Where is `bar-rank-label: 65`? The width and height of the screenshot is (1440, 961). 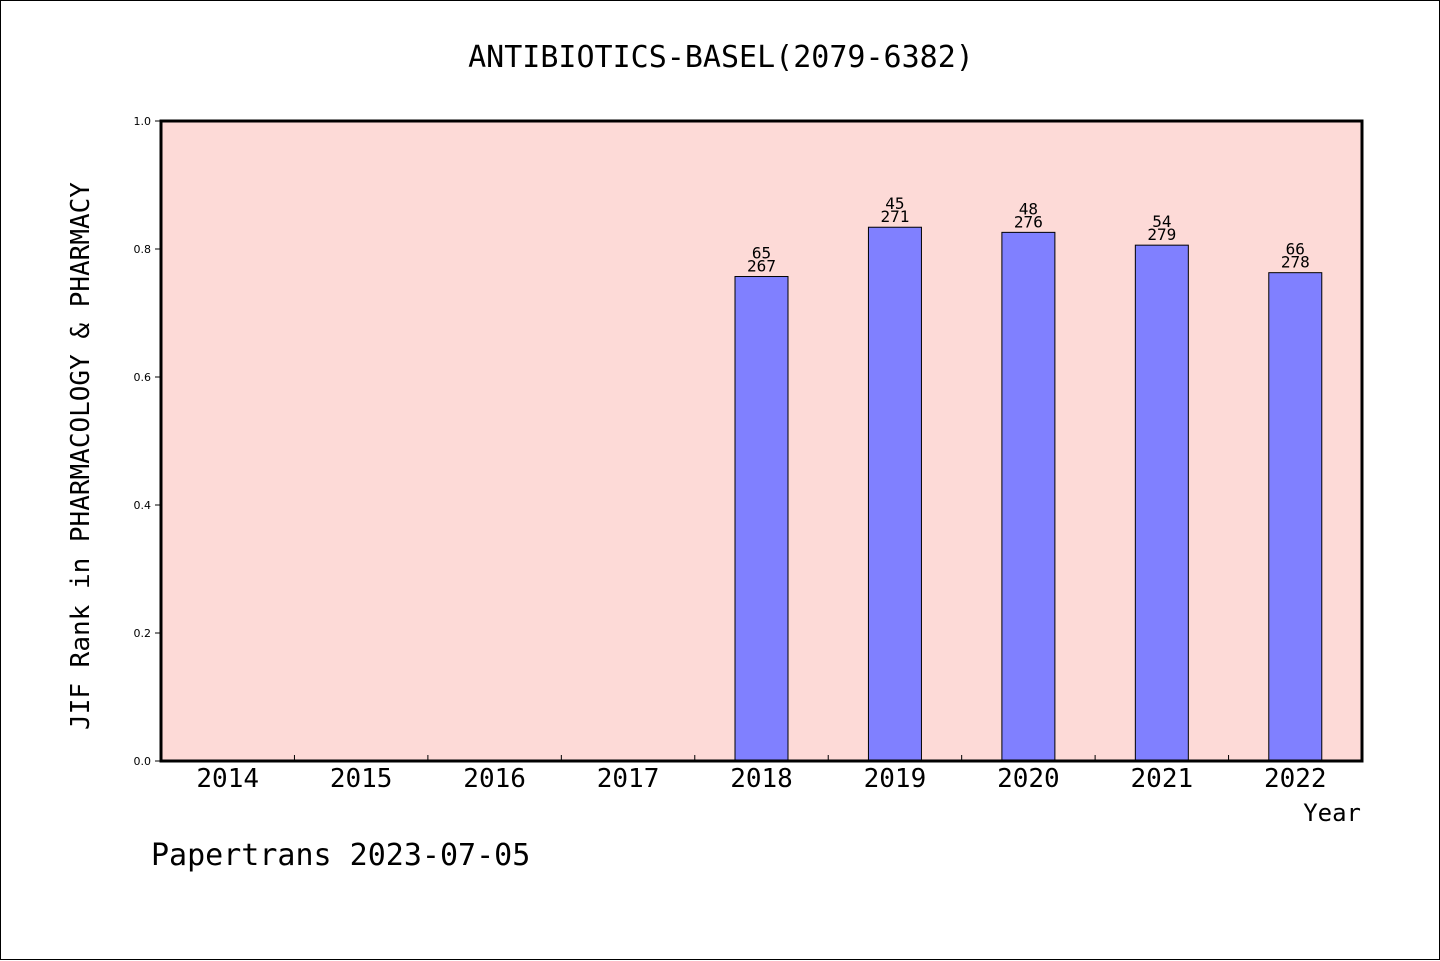 bar-rank-label: 65 is located at coordinates (761, 253).